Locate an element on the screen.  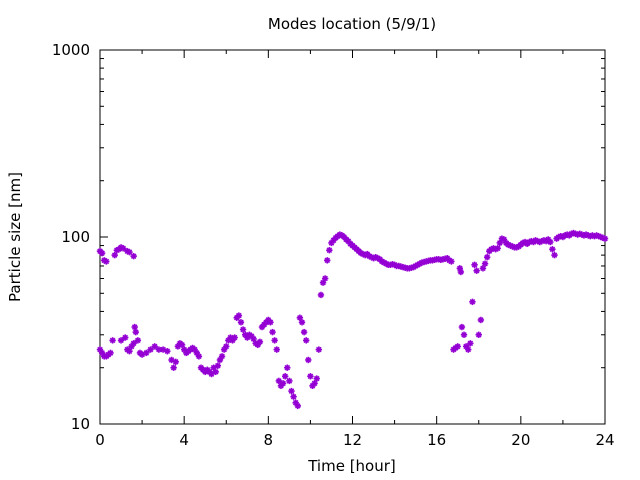
y-tick-label: 1000 is located at coordinates (71, 50).